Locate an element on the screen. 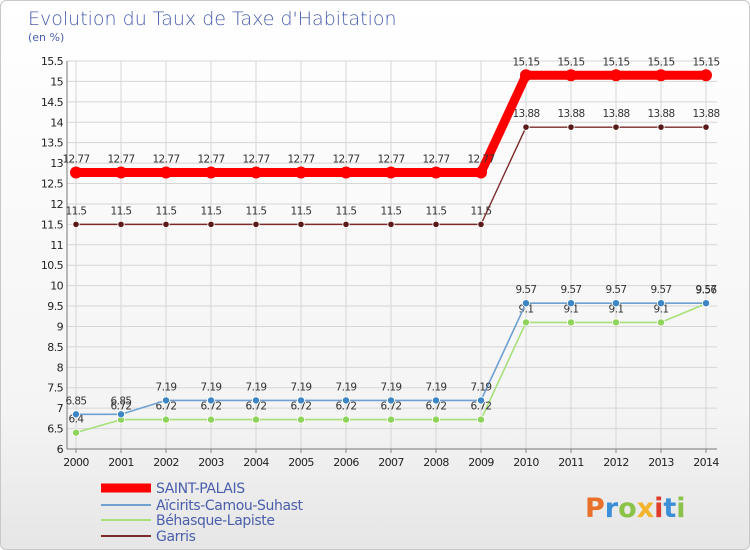 The image size is (750, 550). proxiti-logo: Proxiti is located at coordinates (635, 508).